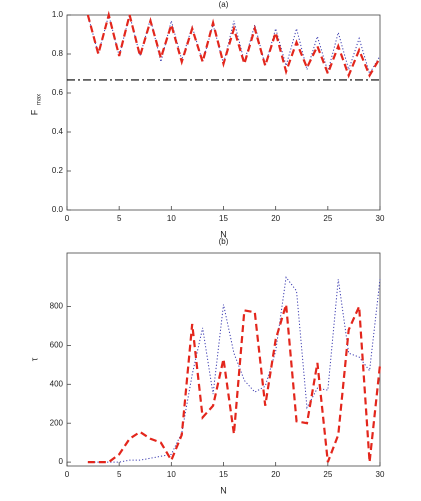 This screenshot has width=421, height=501. Describe the element at coordinates (224, 241) in the screenshot. I see `panel-title: (b)` at that location.